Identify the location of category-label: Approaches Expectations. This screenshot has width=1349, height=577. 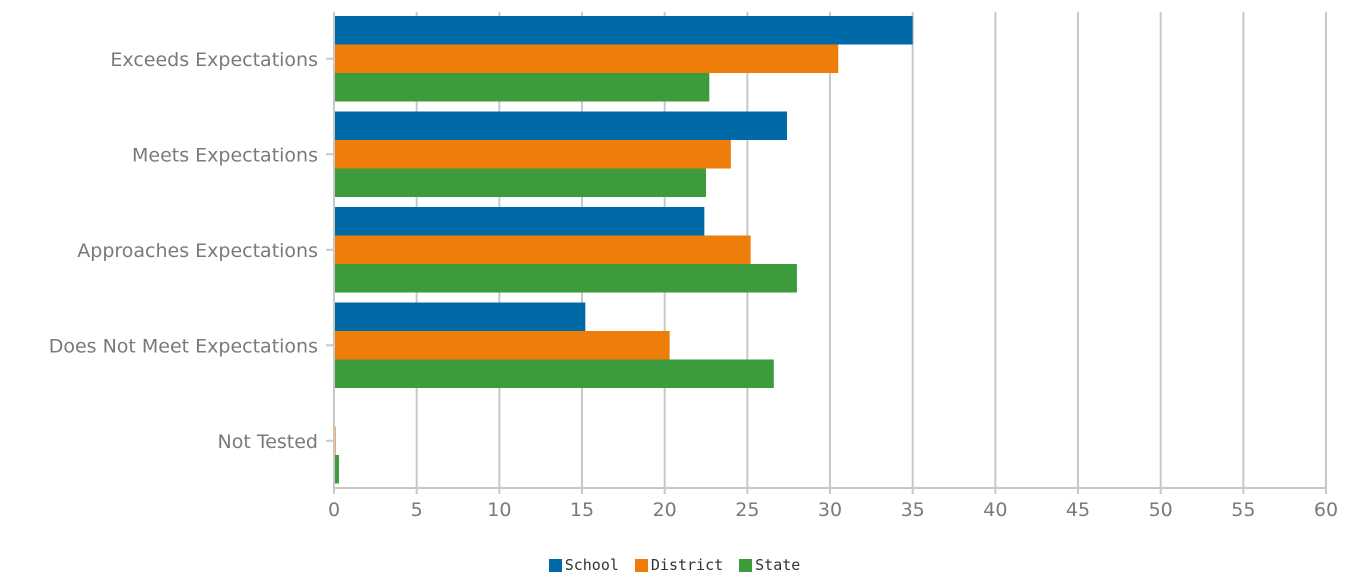
(197, 251).